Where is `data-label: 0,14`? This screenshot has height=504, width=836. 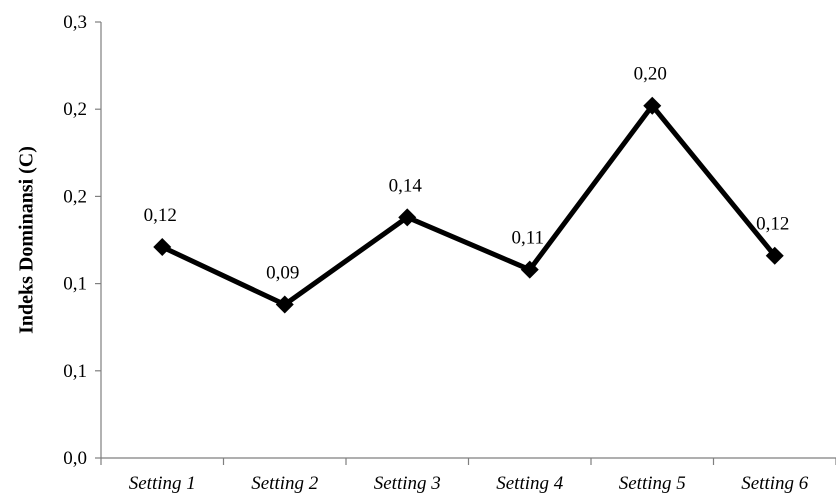
data-label: 0,14 is located at coordinates (406, 185).